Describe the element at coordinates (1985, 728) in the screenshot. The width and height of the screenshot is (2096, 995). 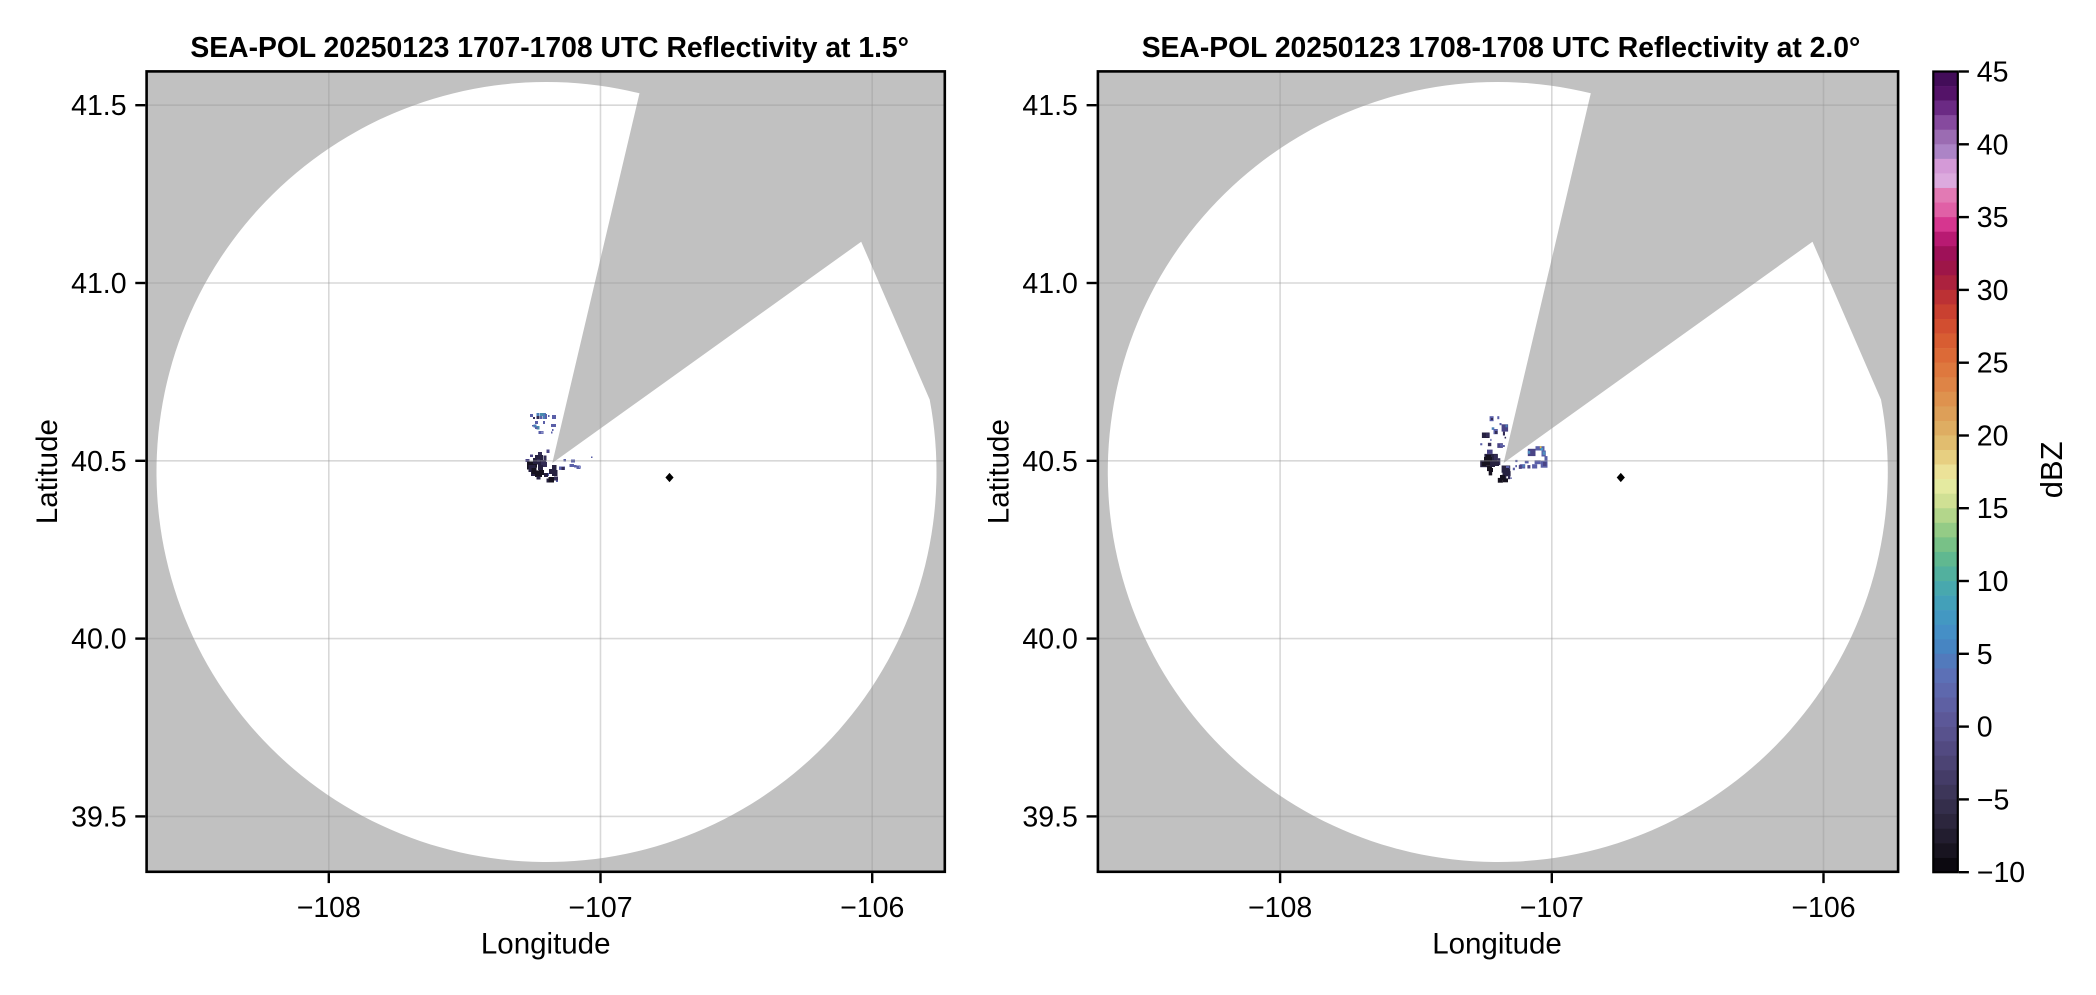
I see `svg-text: 0` at that location.